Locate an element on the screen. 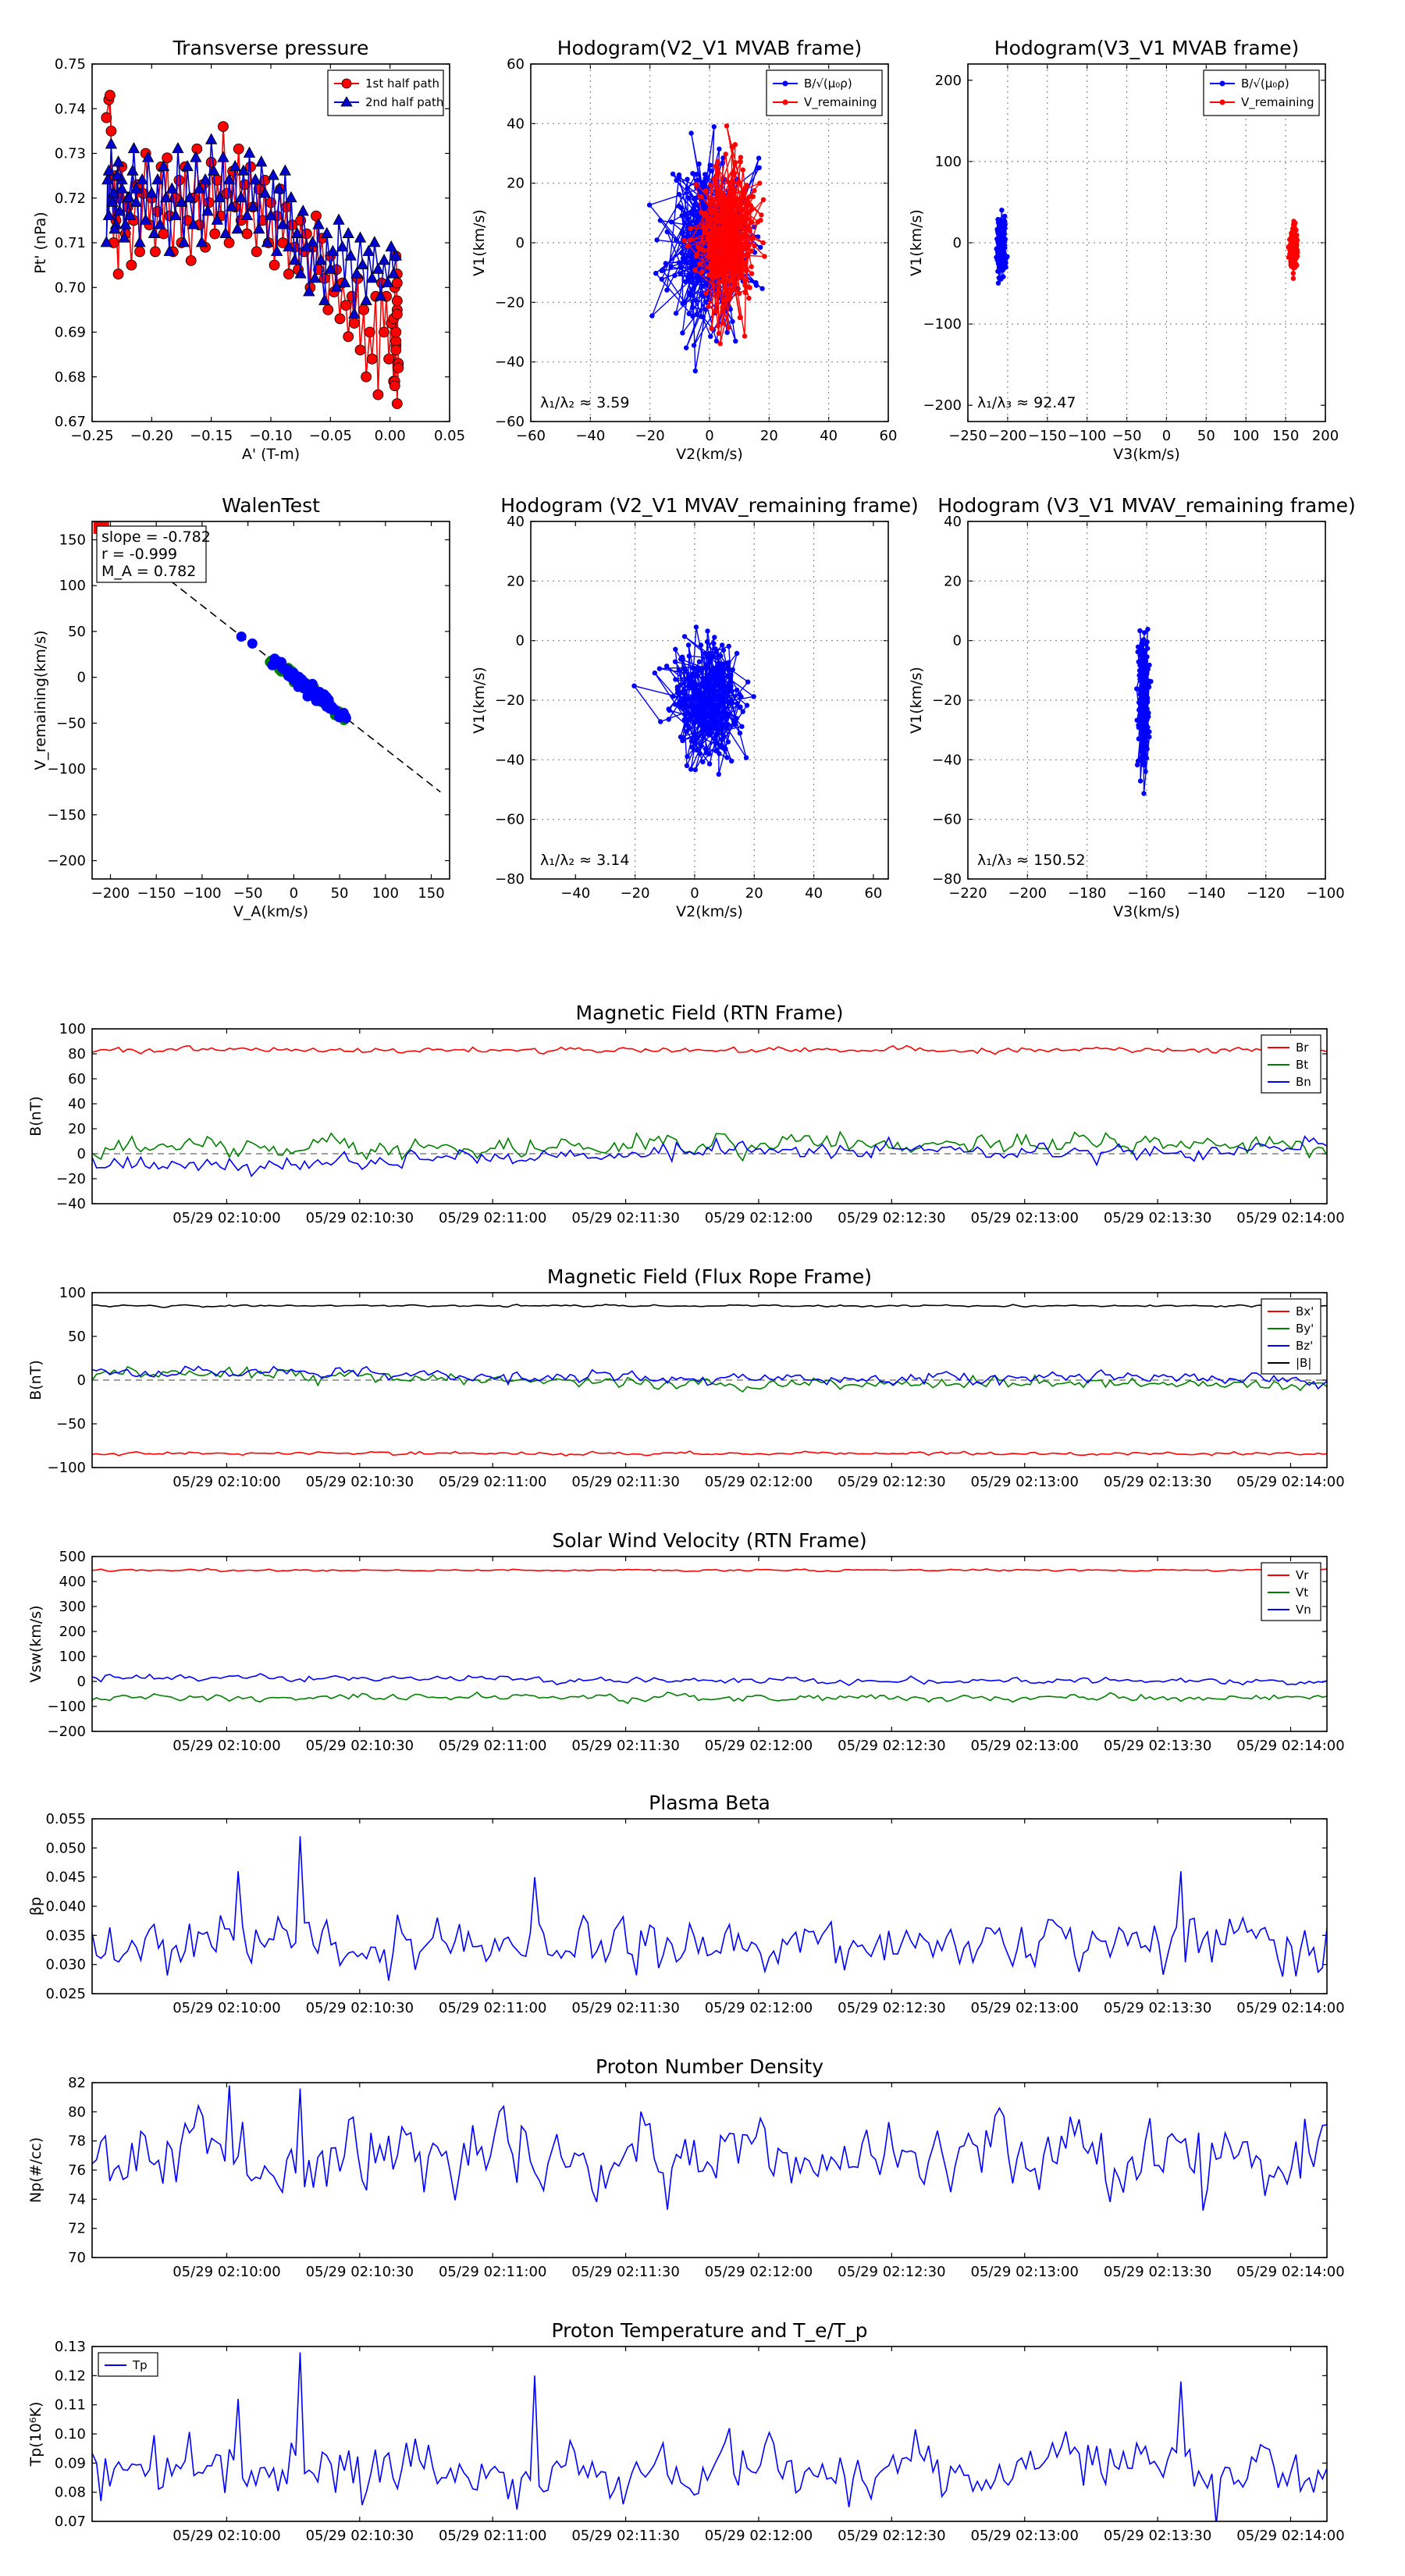 This screenshot has width=1405, height=2576. x-tick-label: 0 is located at coordinates (694, 893).